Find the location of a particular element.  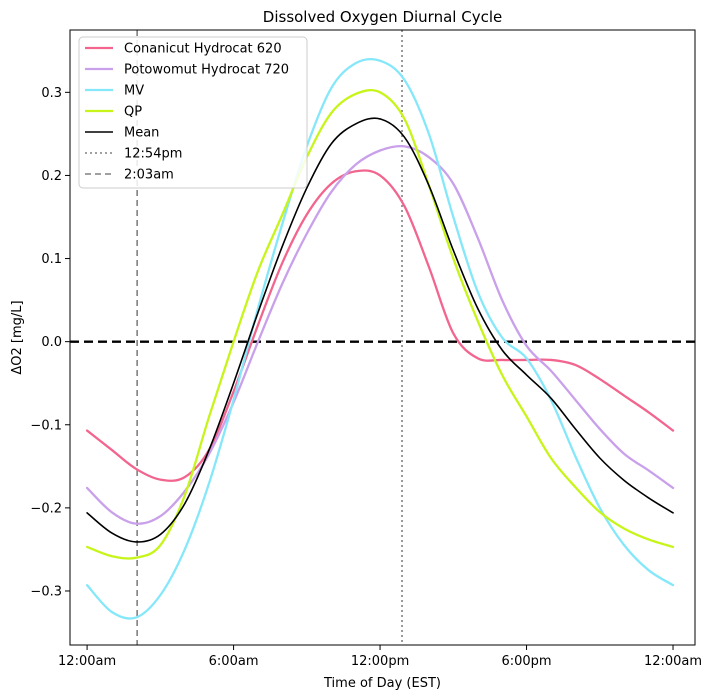

y-tick-label: 0.2 is located at coordinates (51, 176).